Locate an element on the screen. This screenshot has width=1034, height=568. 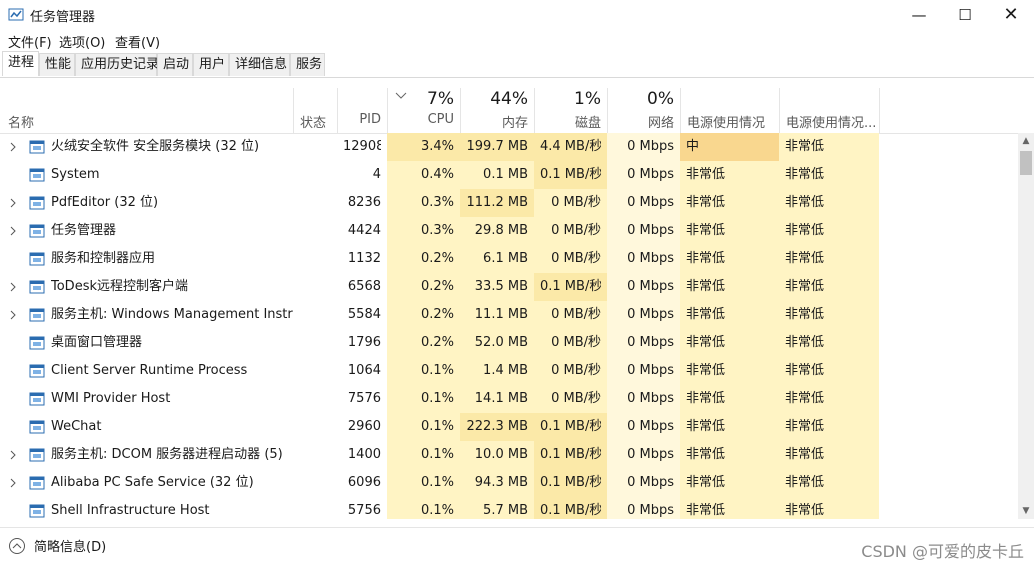
maximize-button: ☐ is located at coordinates (965, 15).